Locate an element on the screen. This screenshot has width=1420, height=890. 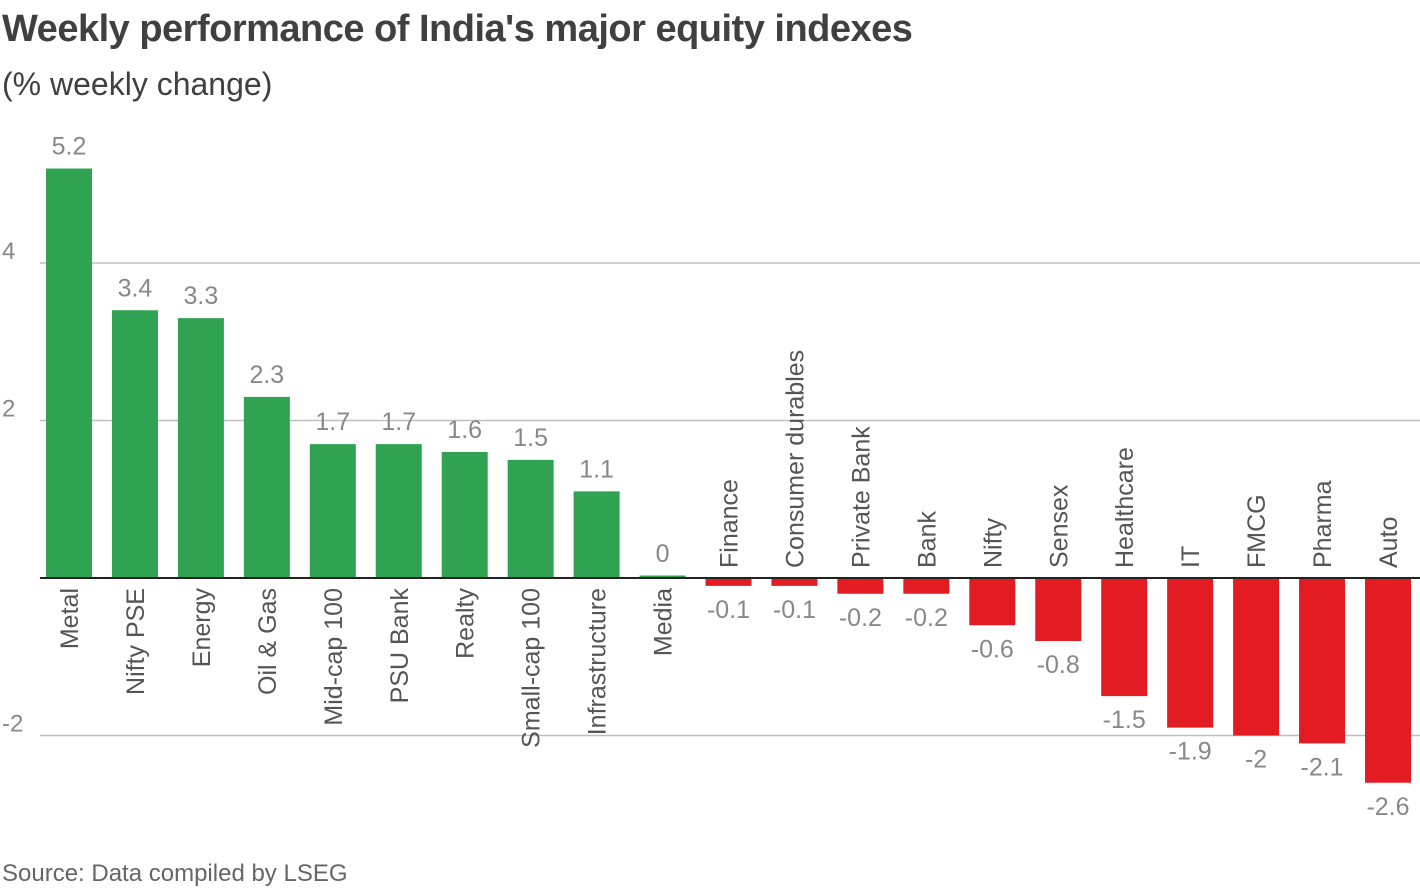
value-label: -2 is located at coordinates (1256, 760).